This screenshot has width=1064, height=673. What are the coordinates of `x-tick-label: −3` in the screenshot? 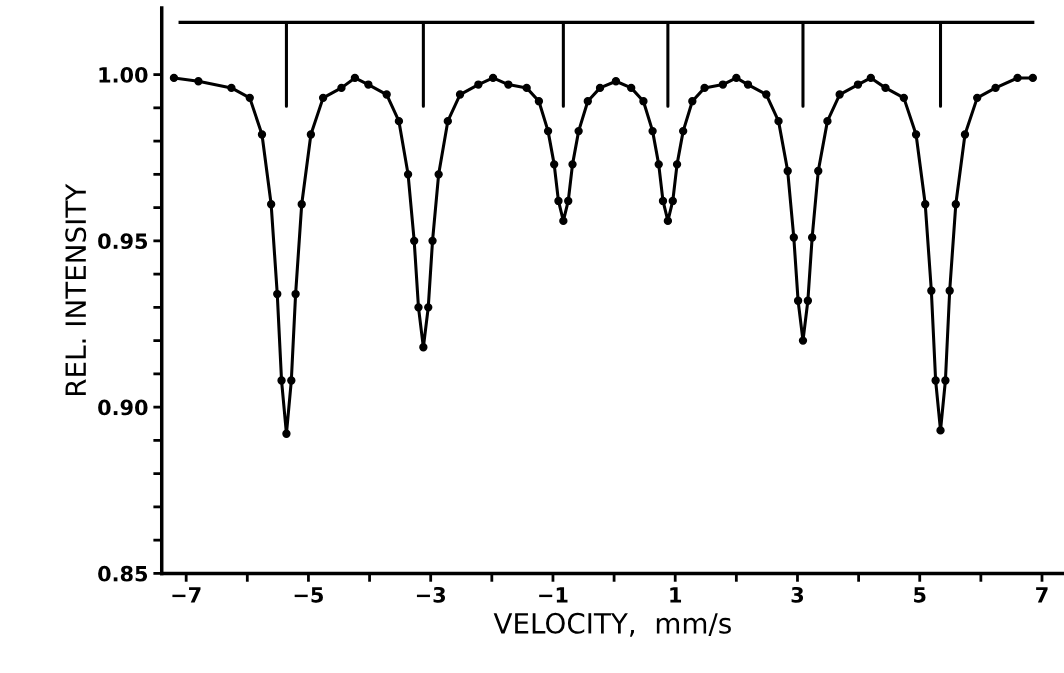 It's located at (431, 594).